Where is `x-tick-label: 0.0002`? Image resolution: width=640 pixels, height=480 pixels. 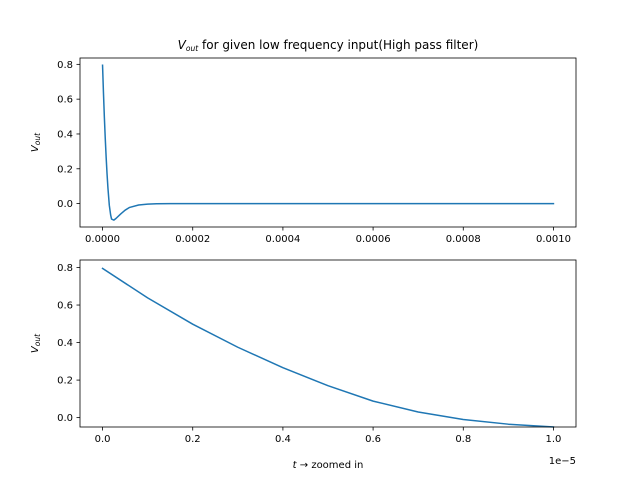
x-tick-label: 0.0002 is located at coordinates (192, 239).